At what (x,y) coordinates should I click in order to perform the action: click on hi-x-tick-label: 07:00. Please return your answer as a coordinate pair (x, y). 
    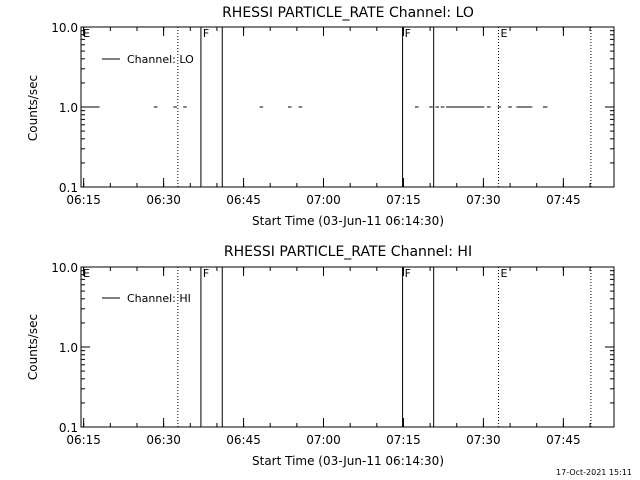
    Looking at the image, I should click on (323, 440).